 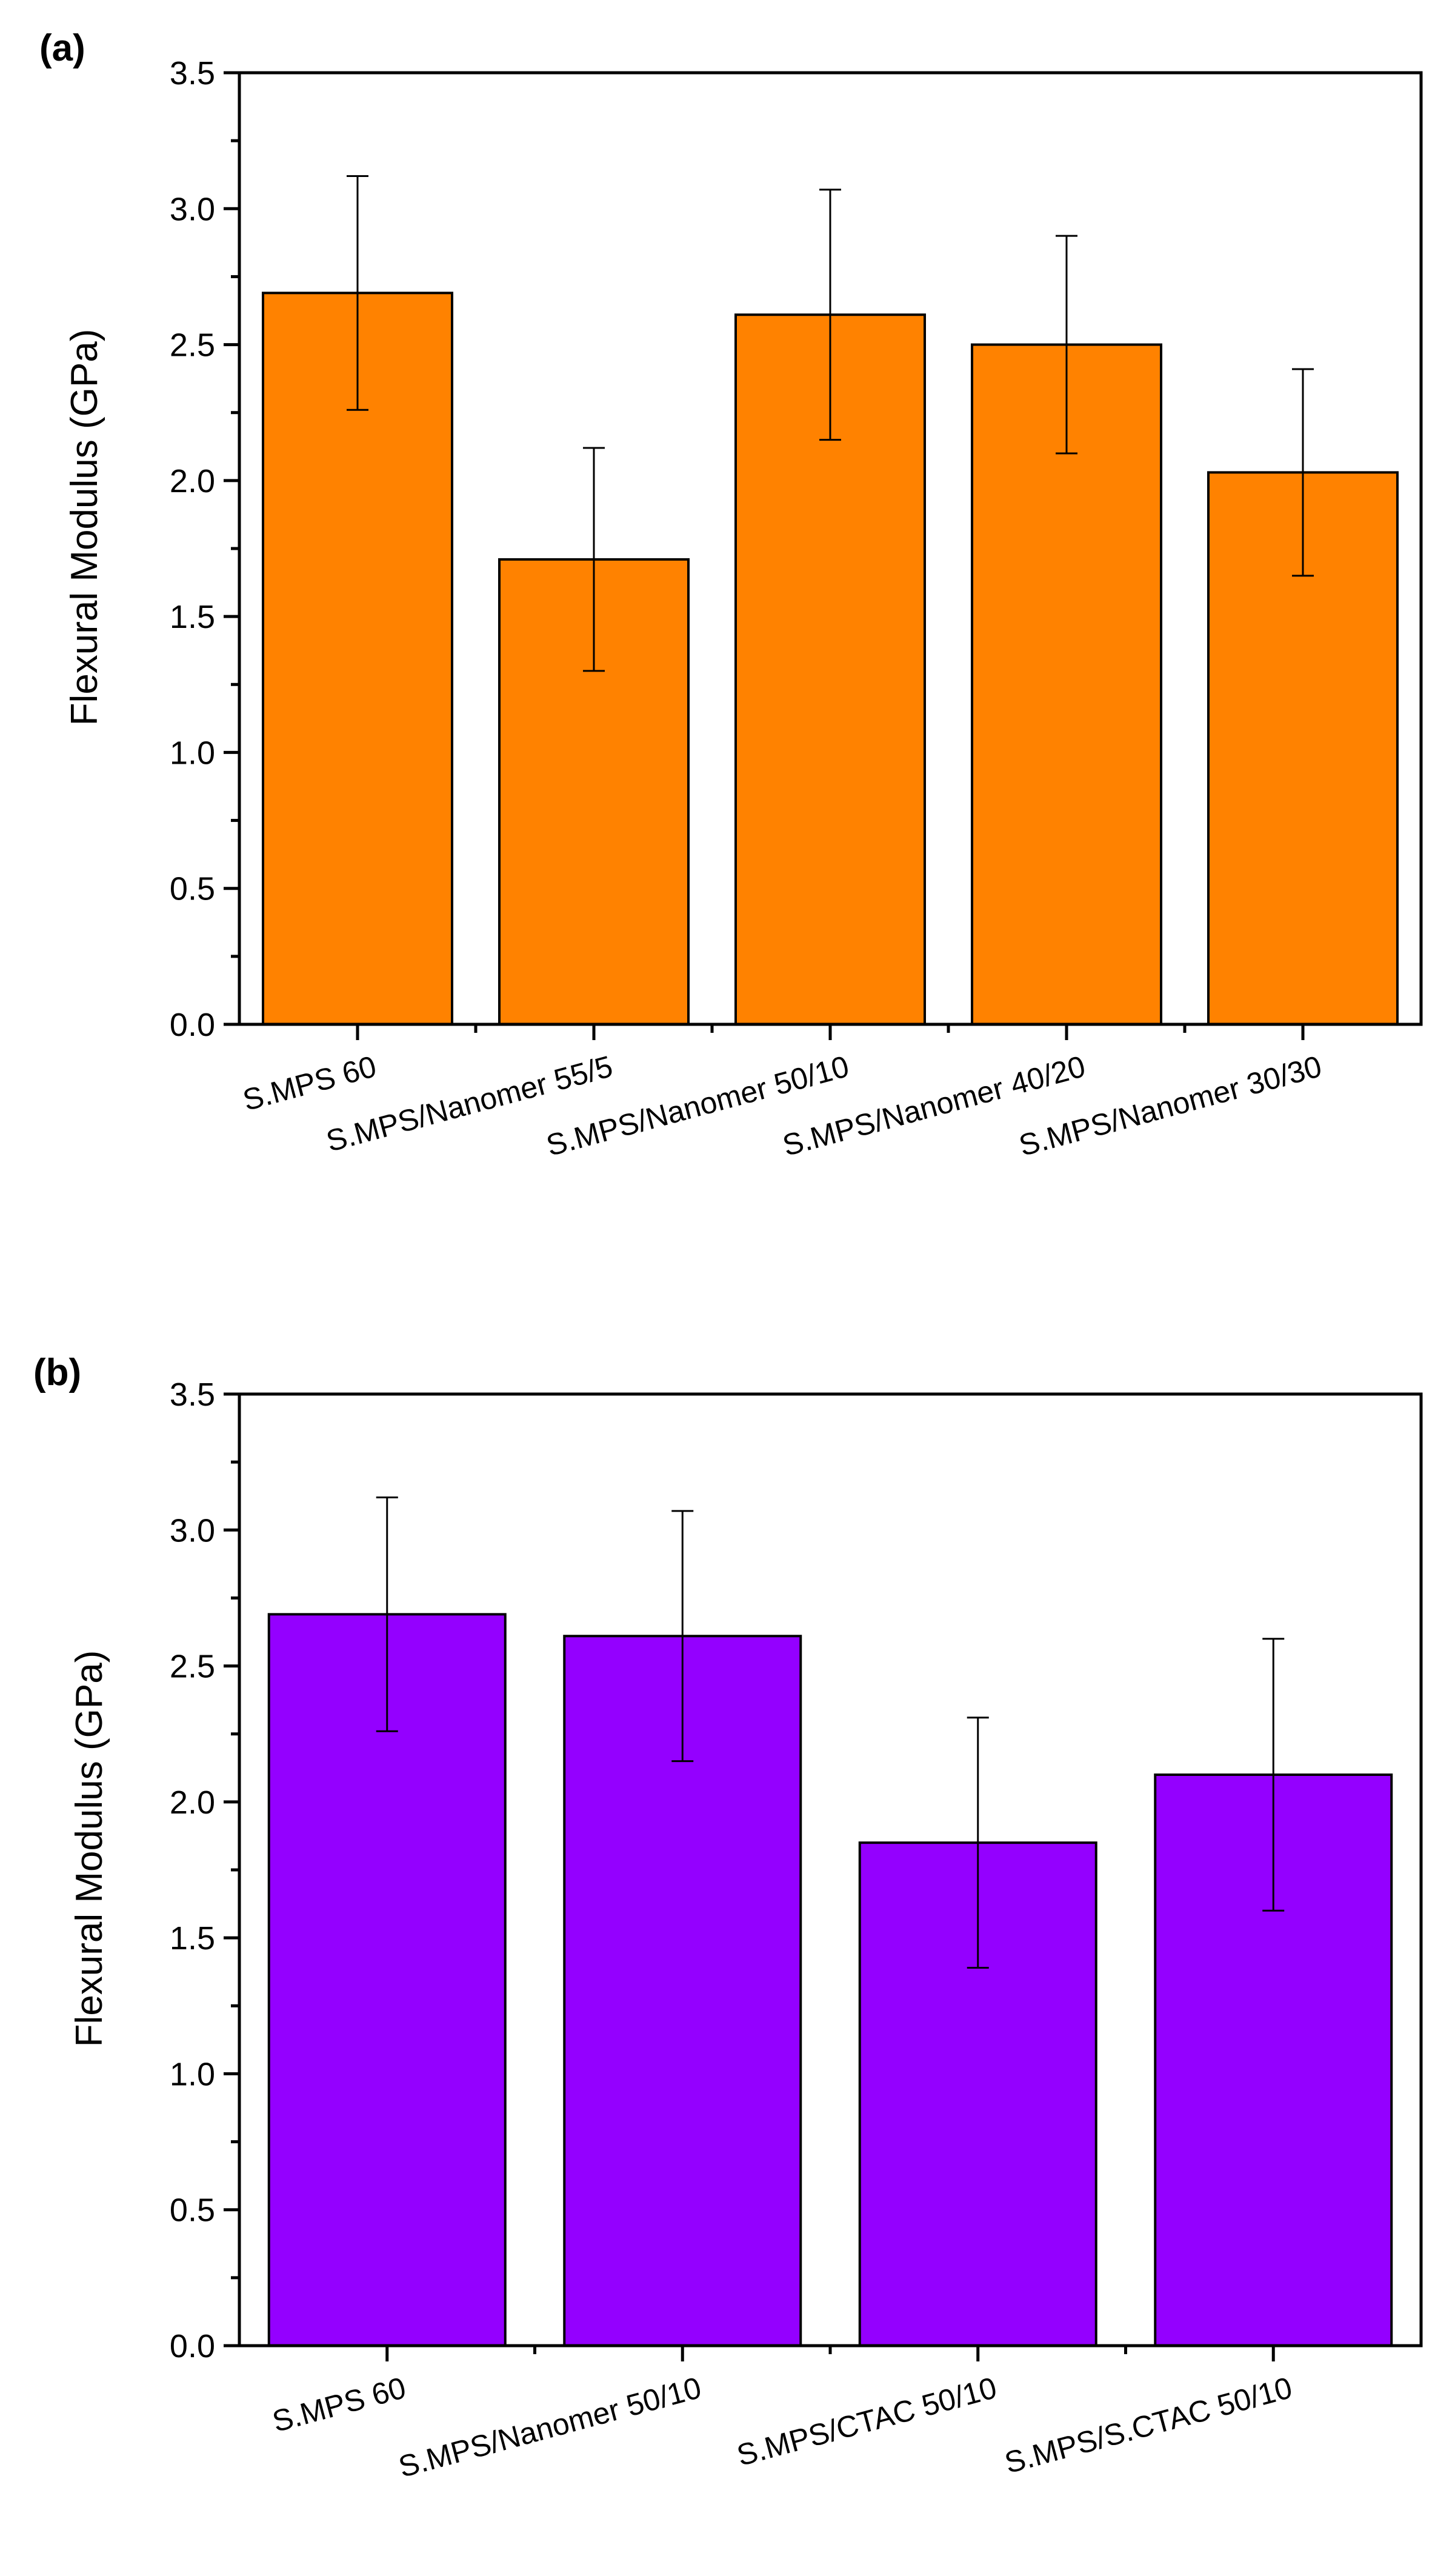 I want to click on panel-b-category-label: S.MPS 60, so click(x=339, y=2404).